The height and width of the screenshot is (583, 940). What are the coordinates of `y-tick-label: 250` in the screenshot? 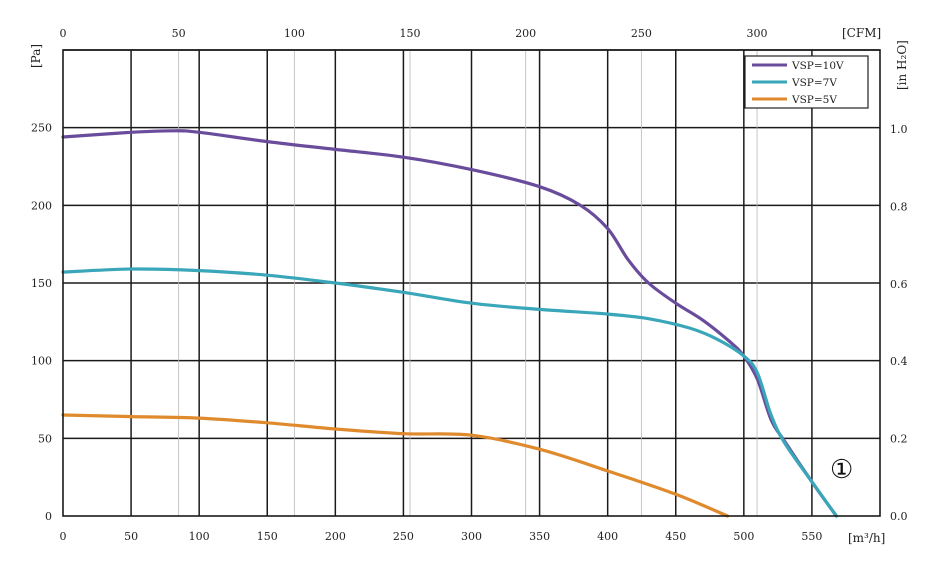 It's located at (41, 128).